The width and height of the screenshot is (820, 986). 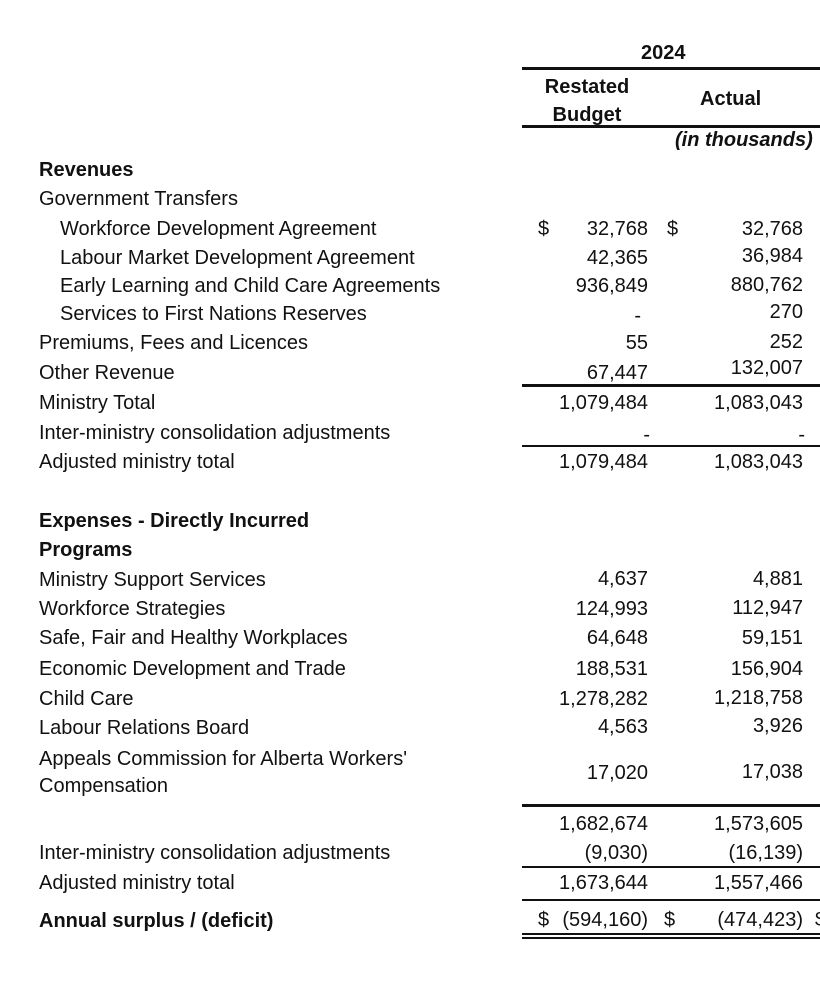 I want to click on budget-value: 64,648, so click(x=617, y=638).